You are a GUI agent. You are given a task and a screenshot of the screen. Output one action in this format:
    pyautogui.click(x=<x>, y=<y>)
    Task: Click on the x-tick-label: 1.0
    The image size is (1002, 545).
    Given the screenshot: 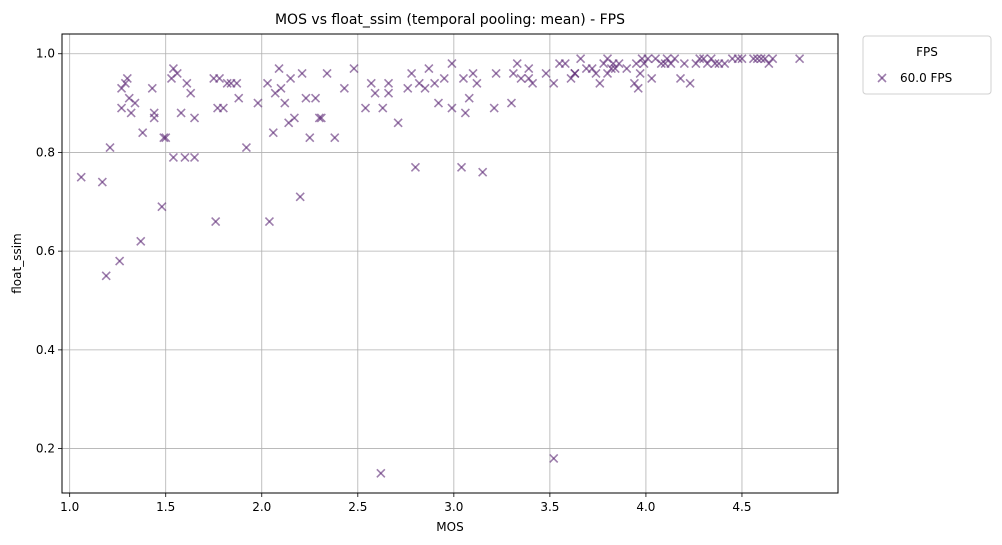 What is the action you would take?
    pyautogui.click(x=69, y=507)
    